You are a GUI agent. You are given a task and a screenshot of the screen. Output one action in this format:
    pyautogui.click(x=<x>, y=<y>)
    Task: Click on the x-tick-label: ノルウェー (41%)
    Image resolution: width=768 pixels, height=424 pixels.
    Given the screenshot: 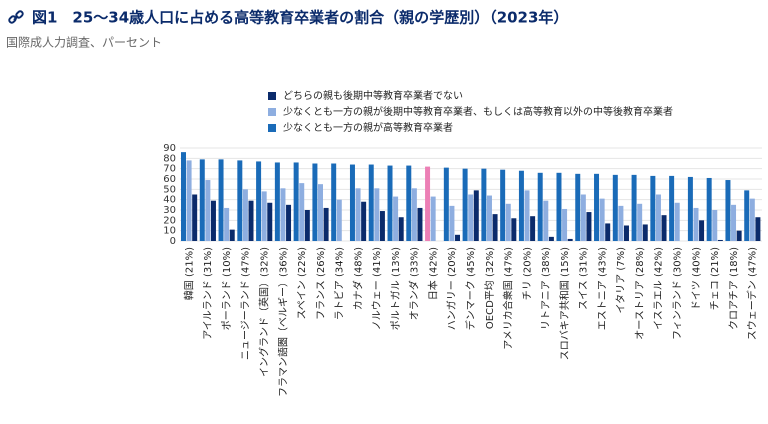 What is the action you would take?
    pyautogui.click(x=377, y=288)
    